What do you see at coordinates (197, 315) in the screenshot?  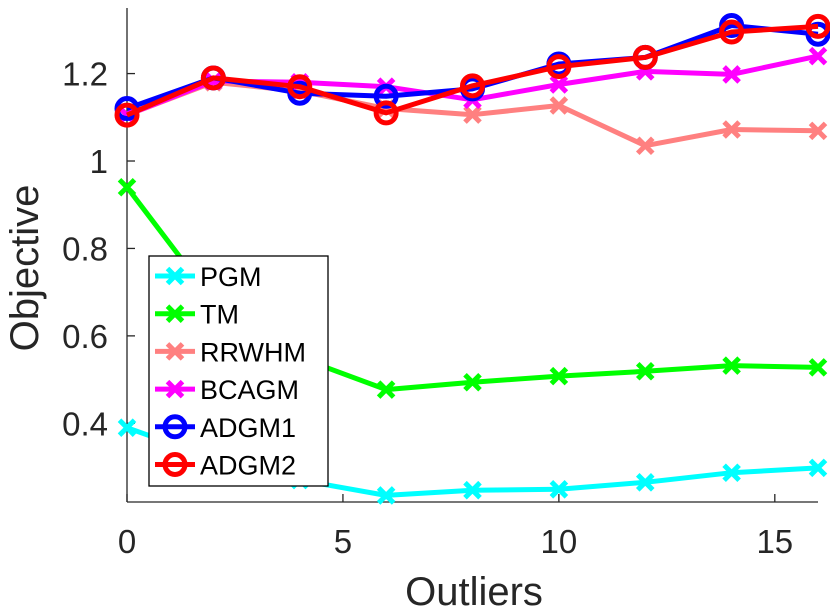 I see `legend-entry-tm: TM` at bounding box center [197, 315].